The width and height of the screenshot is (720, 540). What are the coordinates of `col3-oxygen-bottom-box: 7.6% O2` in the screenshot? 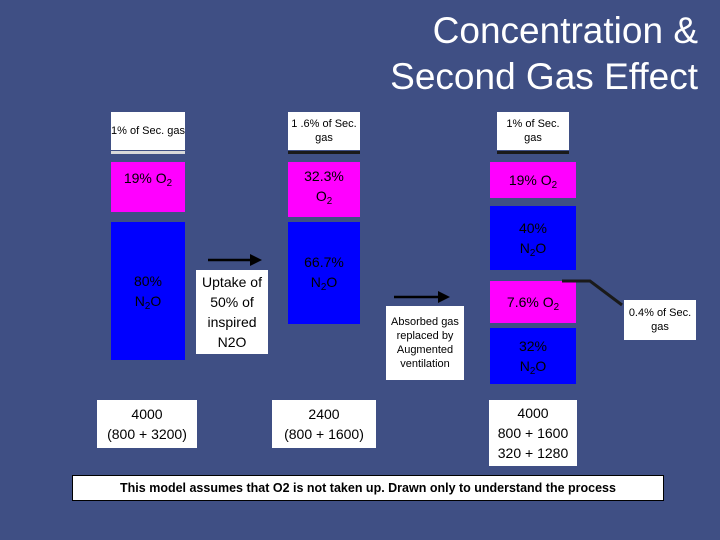 It's located at (533, 302).